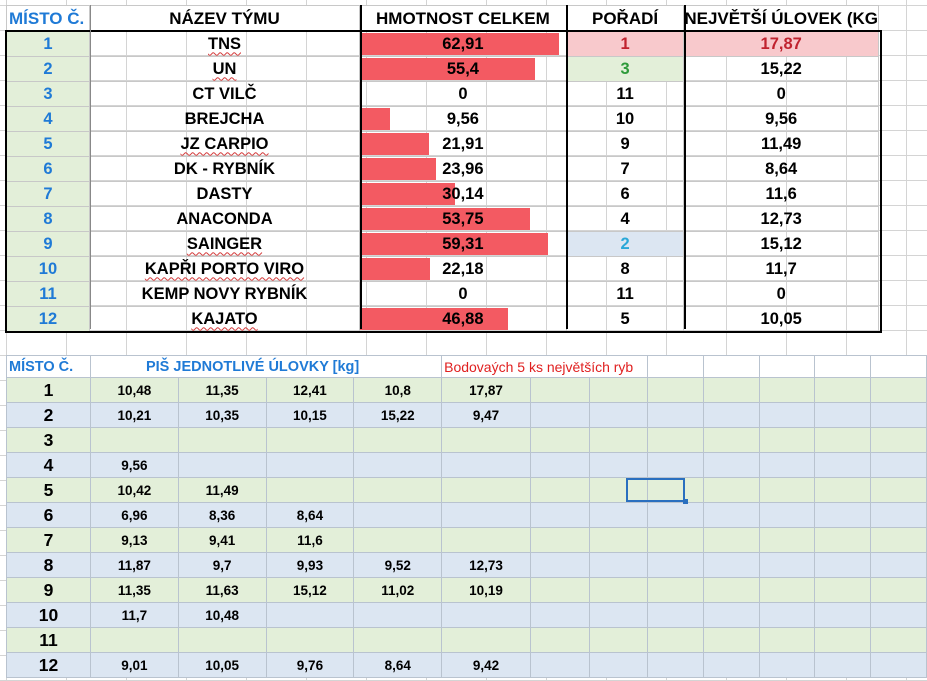 This screenshot has height=681, width=927. What do you see at coordinates (222, 515) in the screenshot?
I see `catch-weight-cell: 8,36` at bounding box center [222, 515].